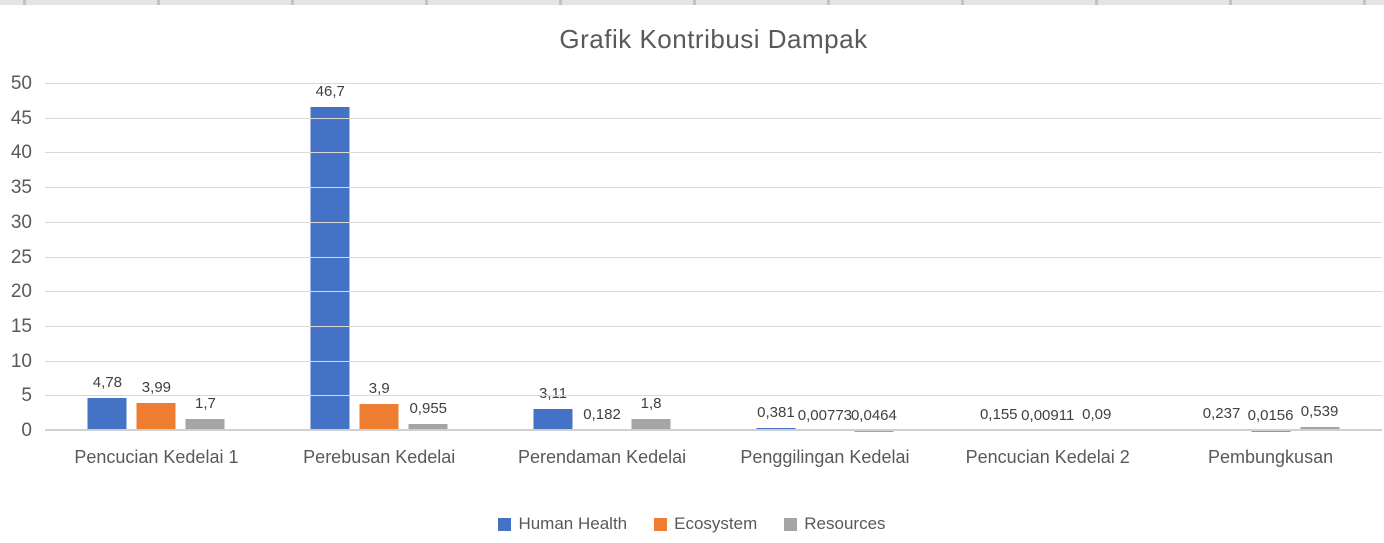 This screenshot has width=1384, height=543. What do you see at coordinates (330, 91) in the screenshot?
I see `data-label: 46,7` at bounding box center [330, 91].